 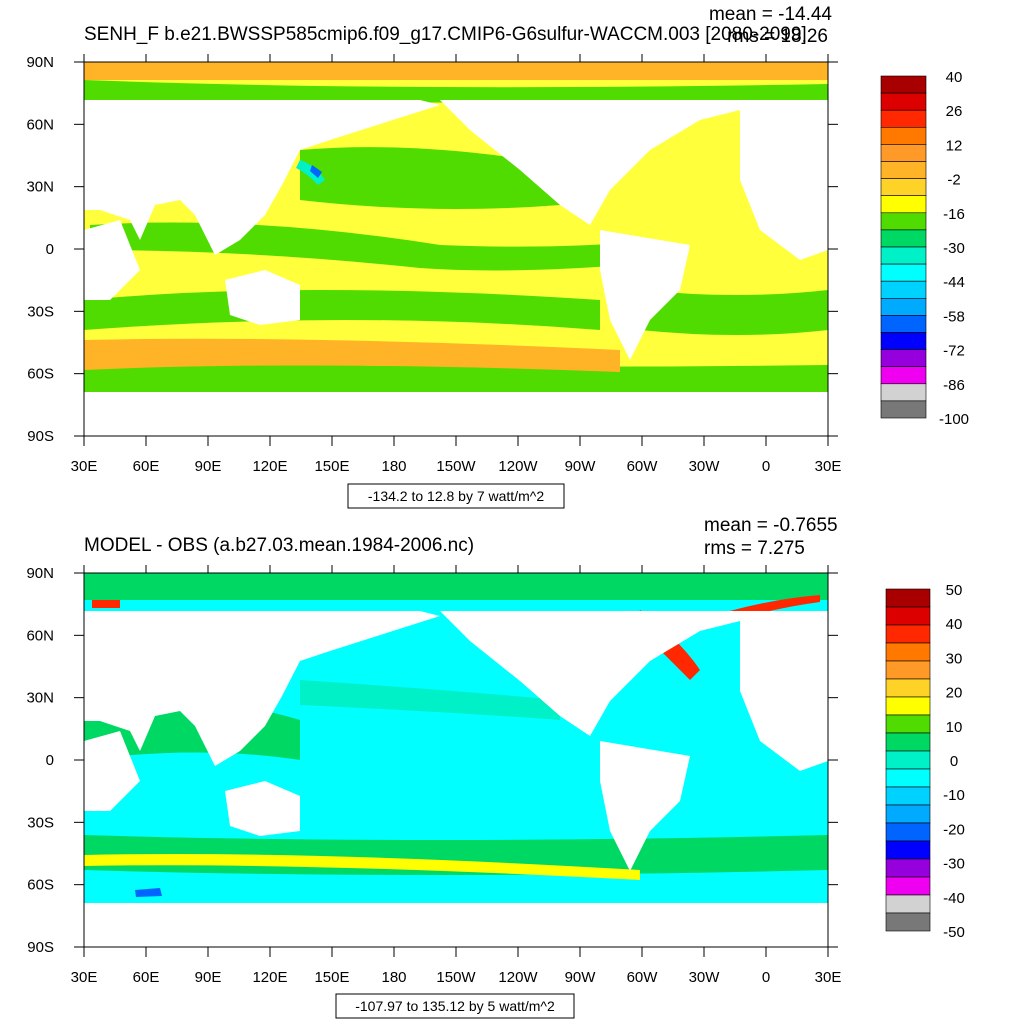 What do you see at coordinates (954, 898) in the screenshot?
I see `colorbar-label: -40` at bounding box center [954, 898].